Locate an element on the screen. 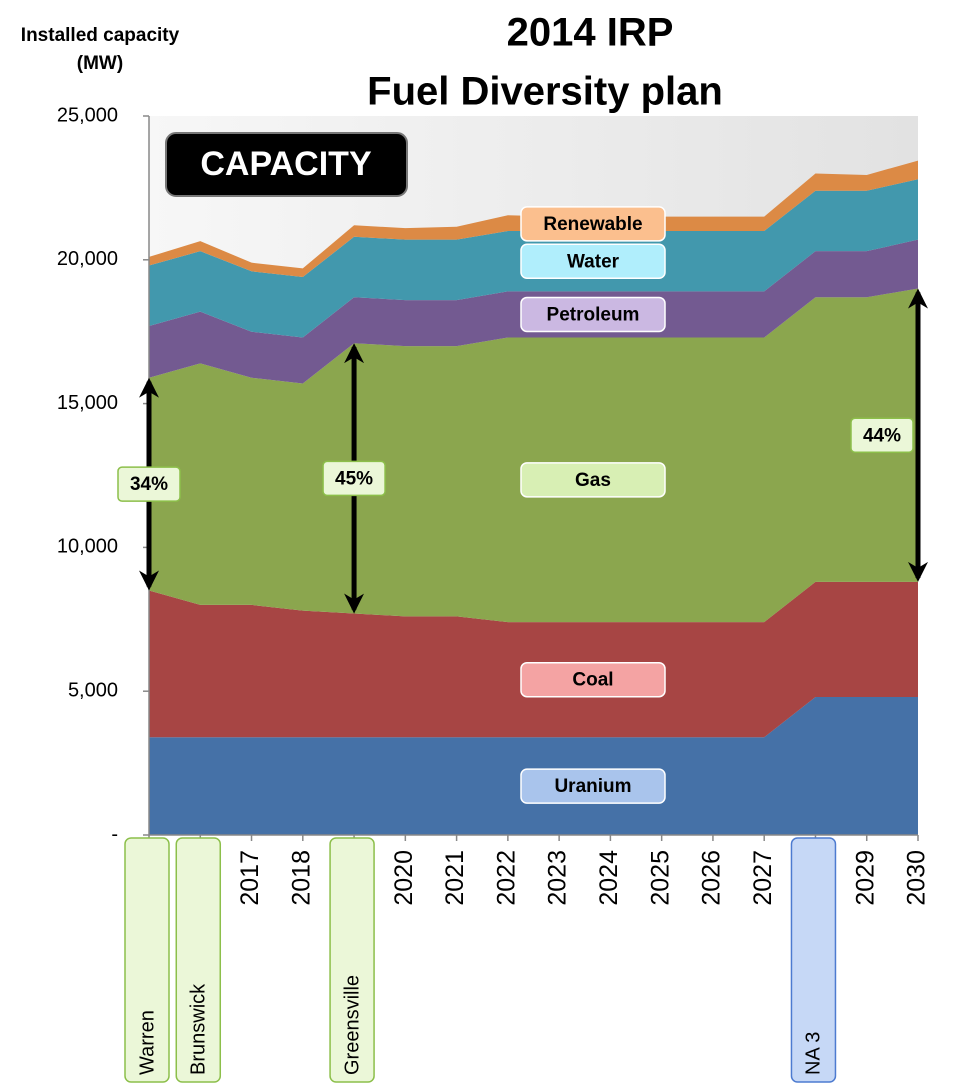  y-axis-label: Installed capacity (MW) is located at coordinates (100, 49).